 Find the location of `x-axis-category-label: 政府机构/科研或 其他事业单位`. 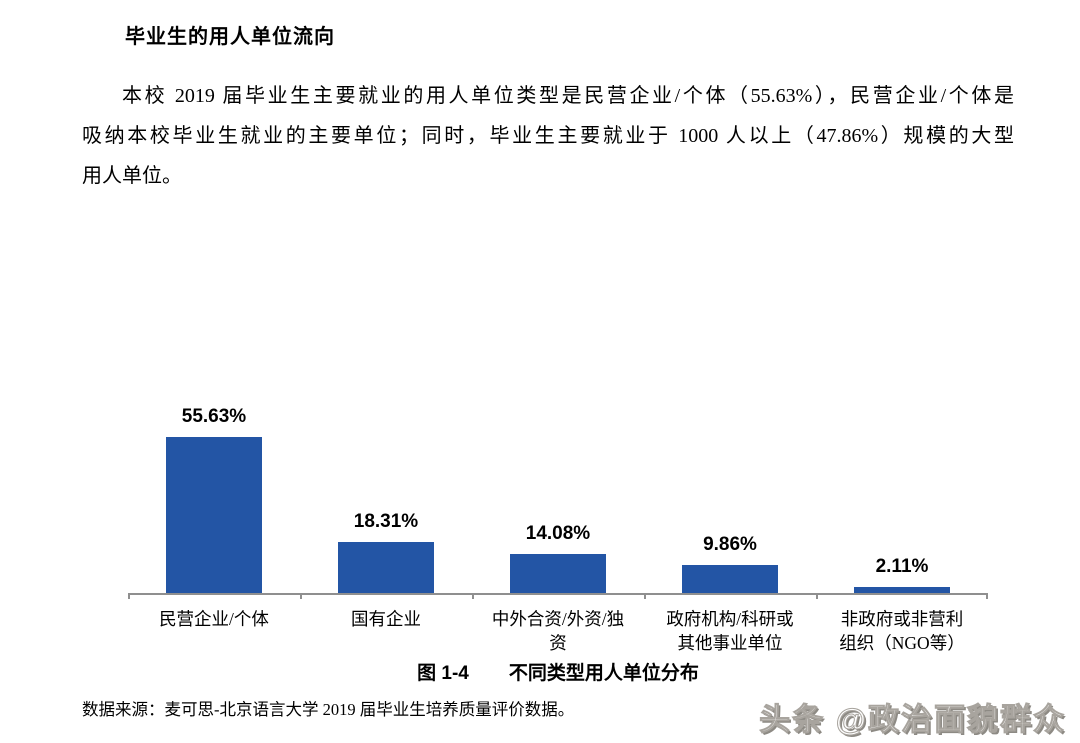

x-axis-category-label: 政府机构/科研或 其他事业单位 is located at coordinates (730, 631).